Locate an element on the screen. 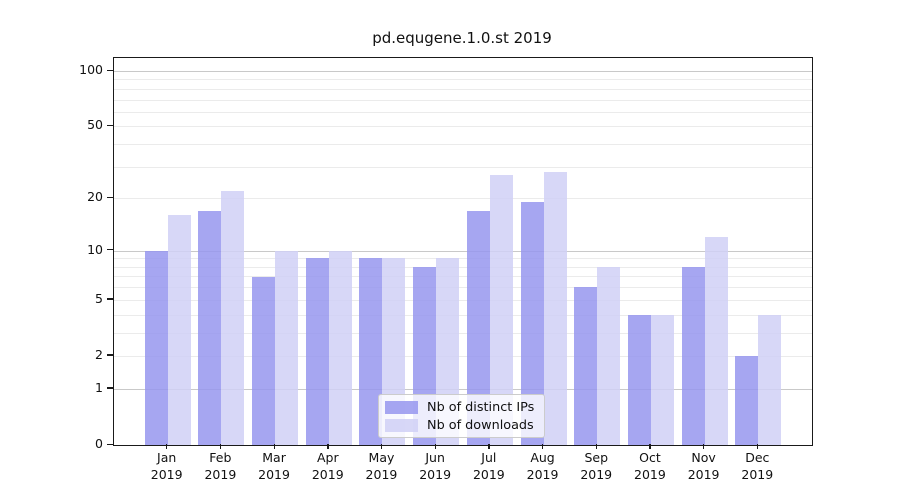 Image resolution: width=900 pixels, height=500 pixels. x-tick-mark-may is located at coordinates (381, 446).